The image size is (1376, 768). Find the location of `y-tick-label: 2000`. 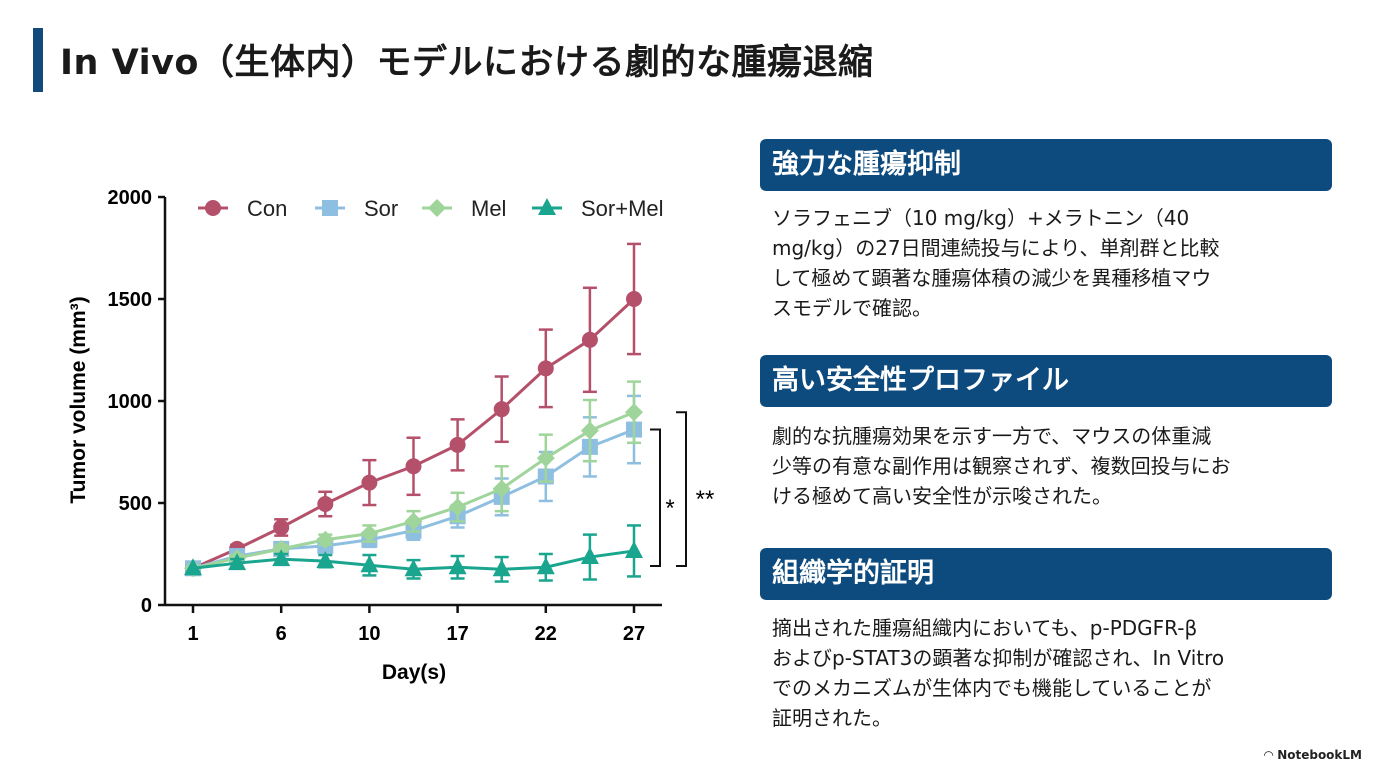

y-tick-label: 2000 is located at coordinates (130, 198).